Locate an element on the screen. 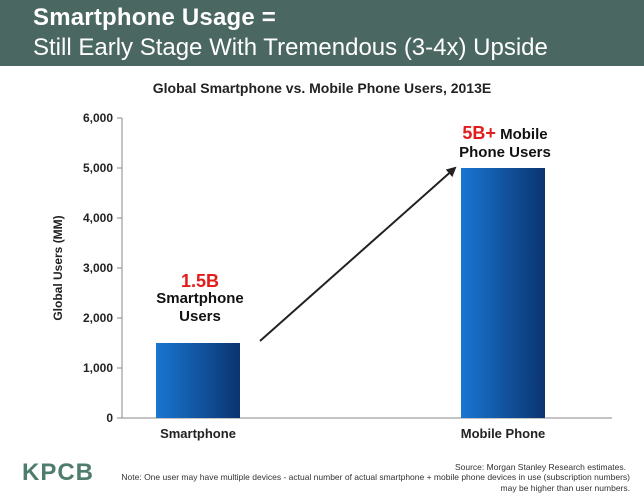  y-tick-label: 2,000 is located at coordinates (98, 318).